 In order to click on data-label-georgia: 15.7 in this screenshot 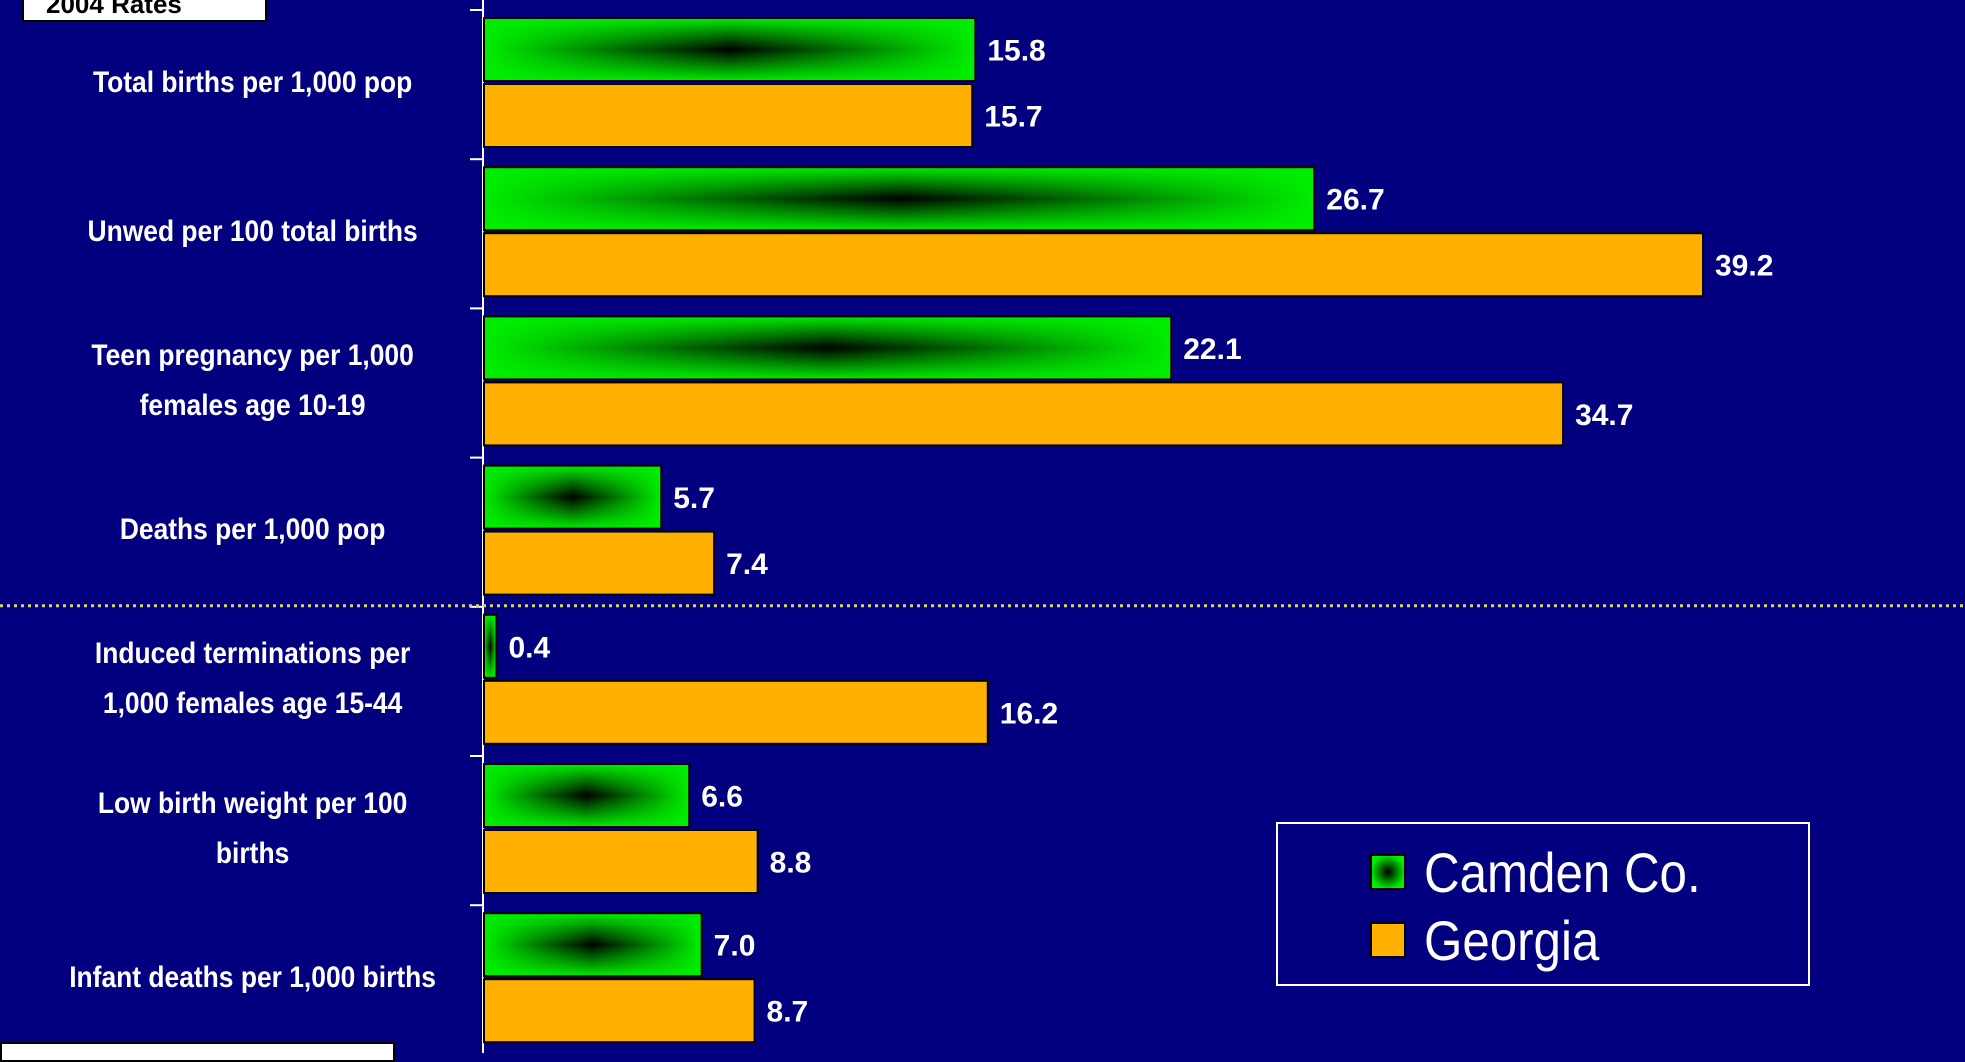, I will do `click(1013, 117)`.